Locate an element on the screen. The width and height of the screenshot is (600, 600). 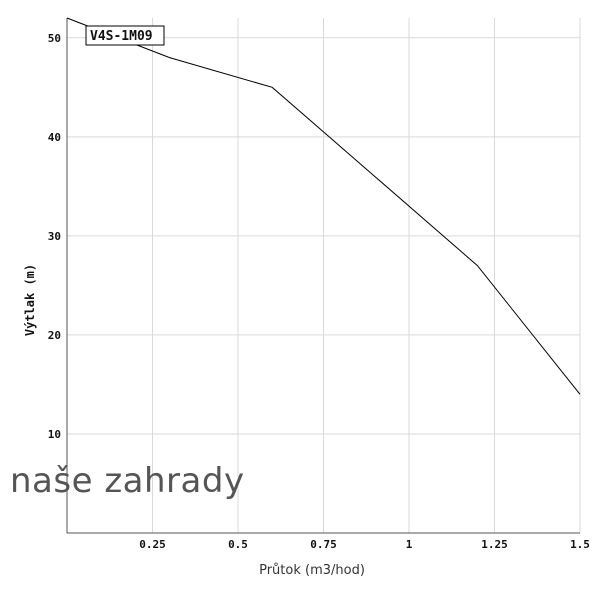
y-axis-ticks: 10 20 30 40 50 is located at coordinates (54, 236).